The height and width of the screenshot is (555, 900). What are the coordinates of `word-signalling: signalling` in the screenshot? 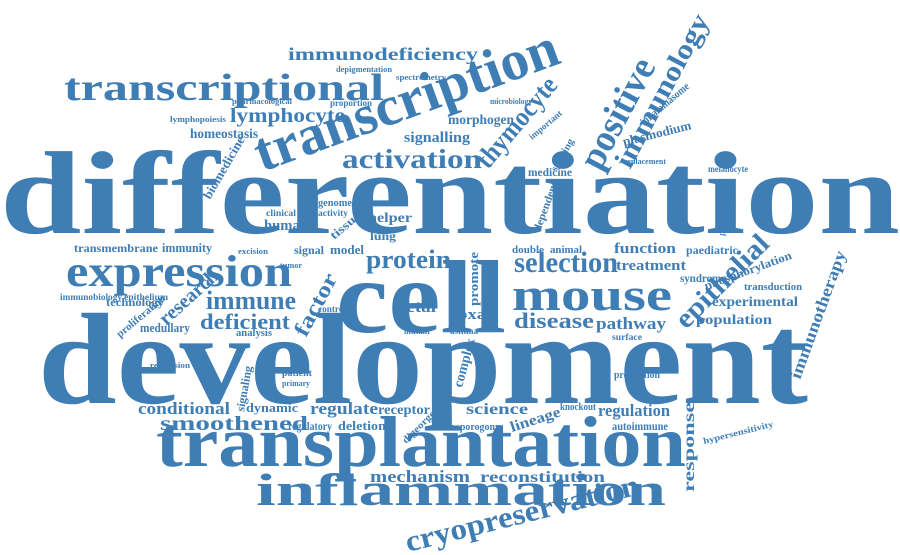 It's located at (437, 138).